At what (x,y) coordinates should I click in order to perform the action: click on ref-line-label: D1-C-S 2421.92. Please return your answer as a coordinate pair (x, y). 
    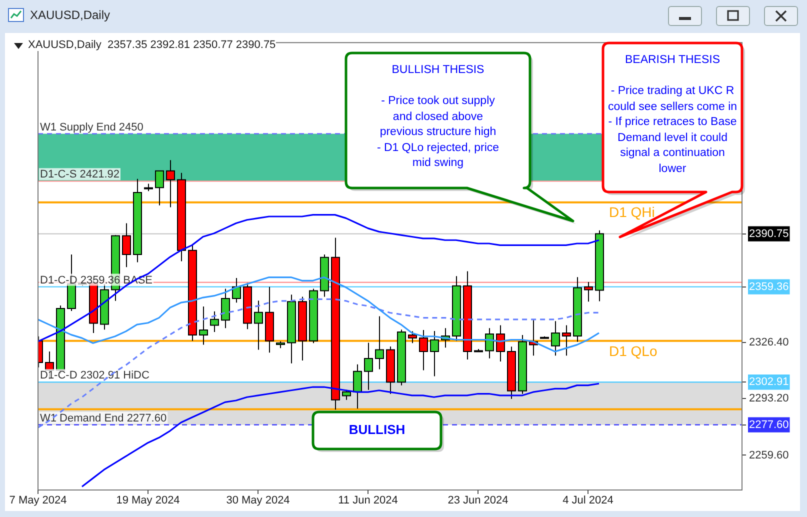
    Looking at the image, I should click on (80, 174).